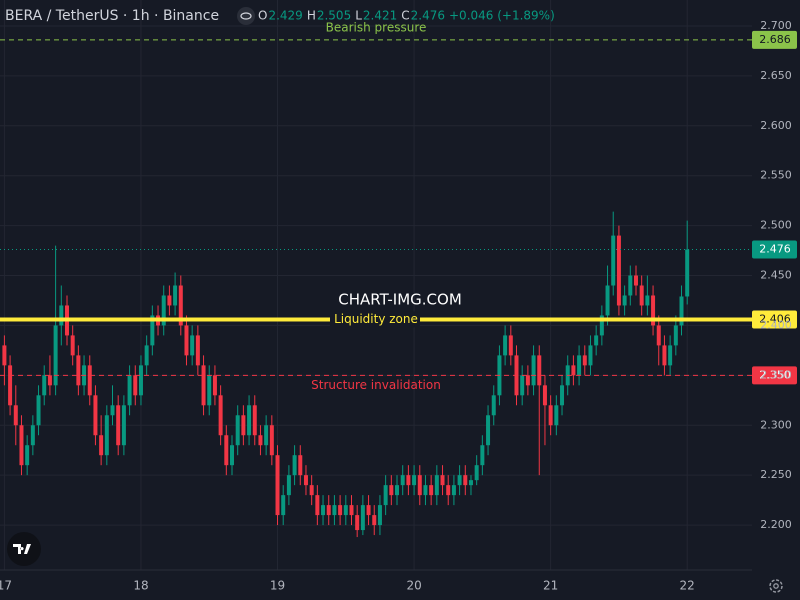 This screenshot has width=800, height=600. I want to click on x-tick-label: 19, so click(277, 586).